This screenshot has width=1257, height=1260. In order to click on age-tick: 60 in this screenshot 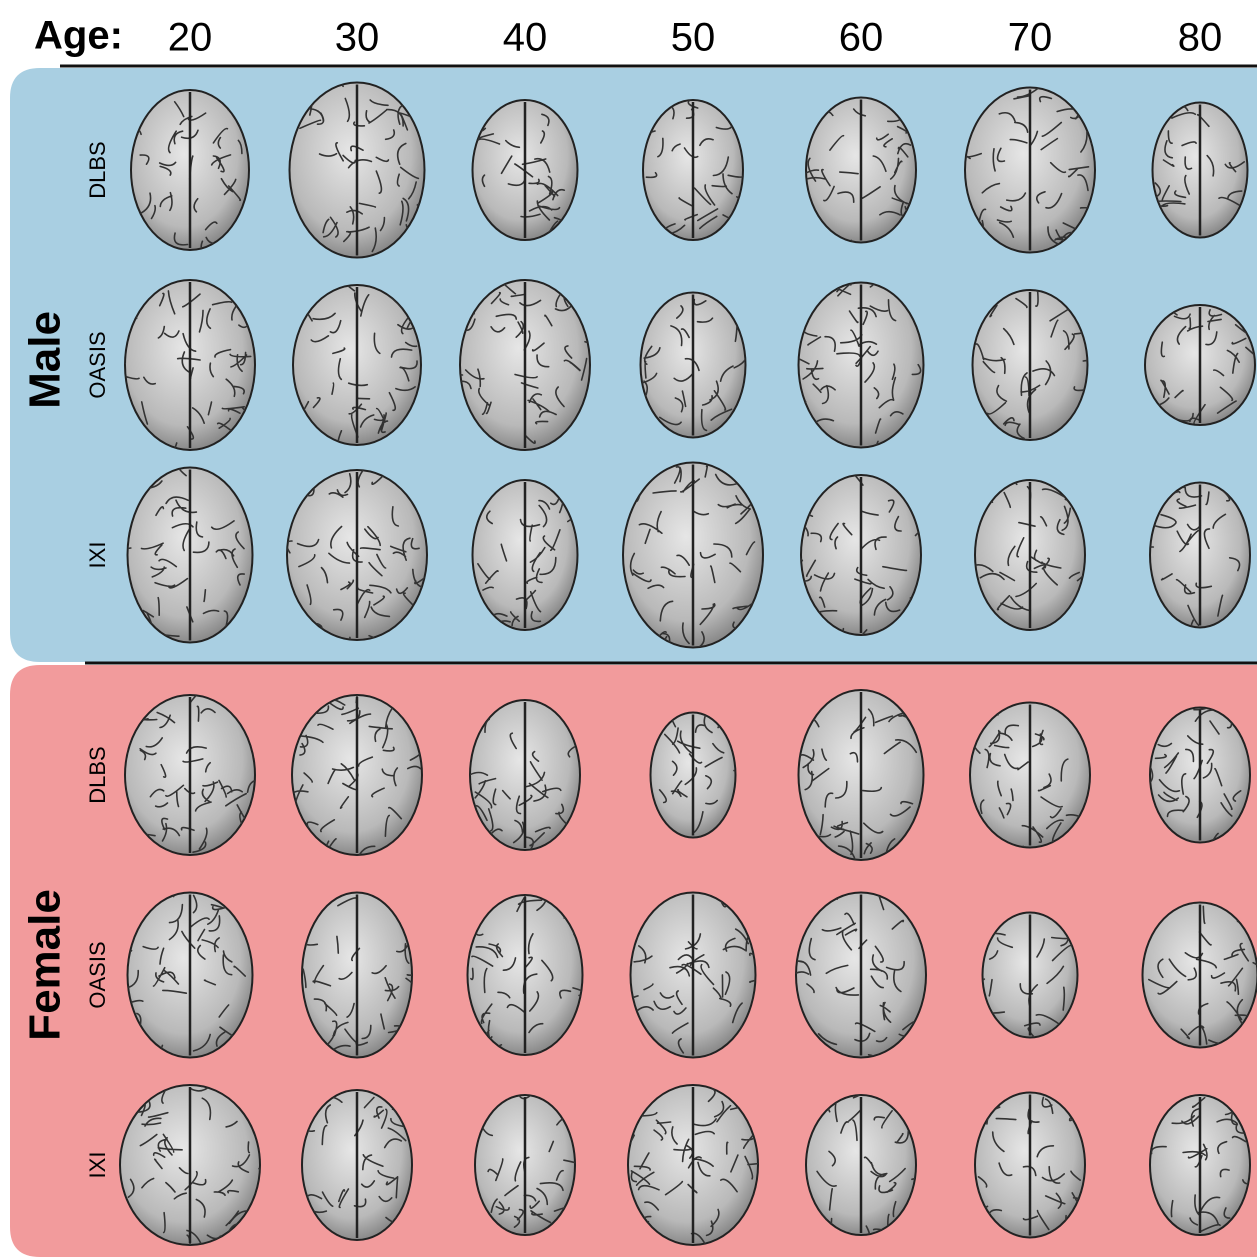, I will do `click(861, 38)`.